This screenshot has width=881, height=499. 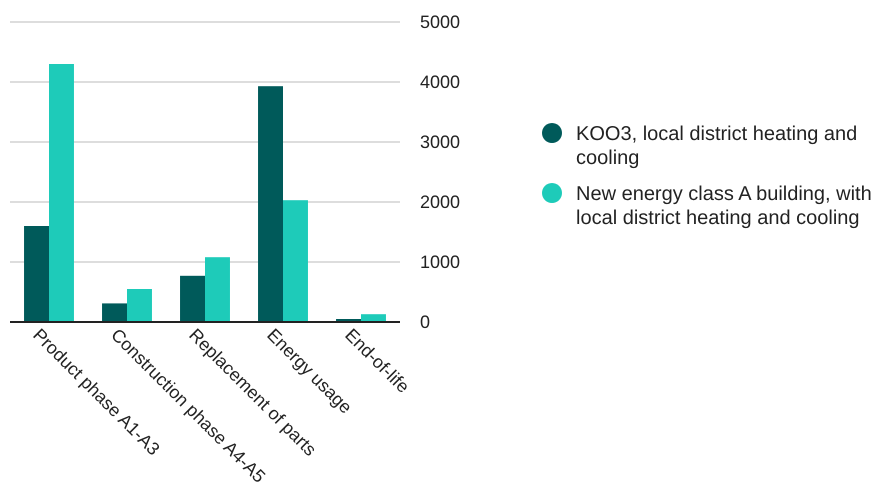 I want to click on legend-label: New energy class A building, with local district heating and cooling, so click(x=724, y=206).